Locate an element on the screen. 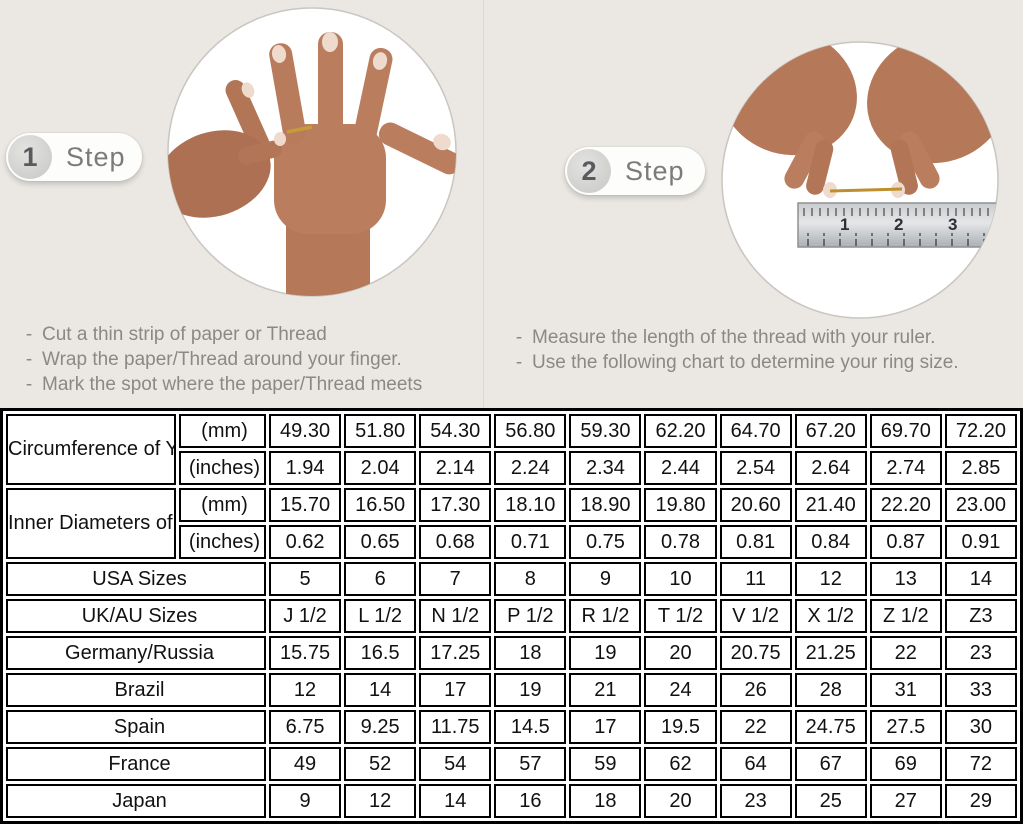 The width and height of the screenshot is (1023, 826). section-divider is located at coordinates (483, 204).